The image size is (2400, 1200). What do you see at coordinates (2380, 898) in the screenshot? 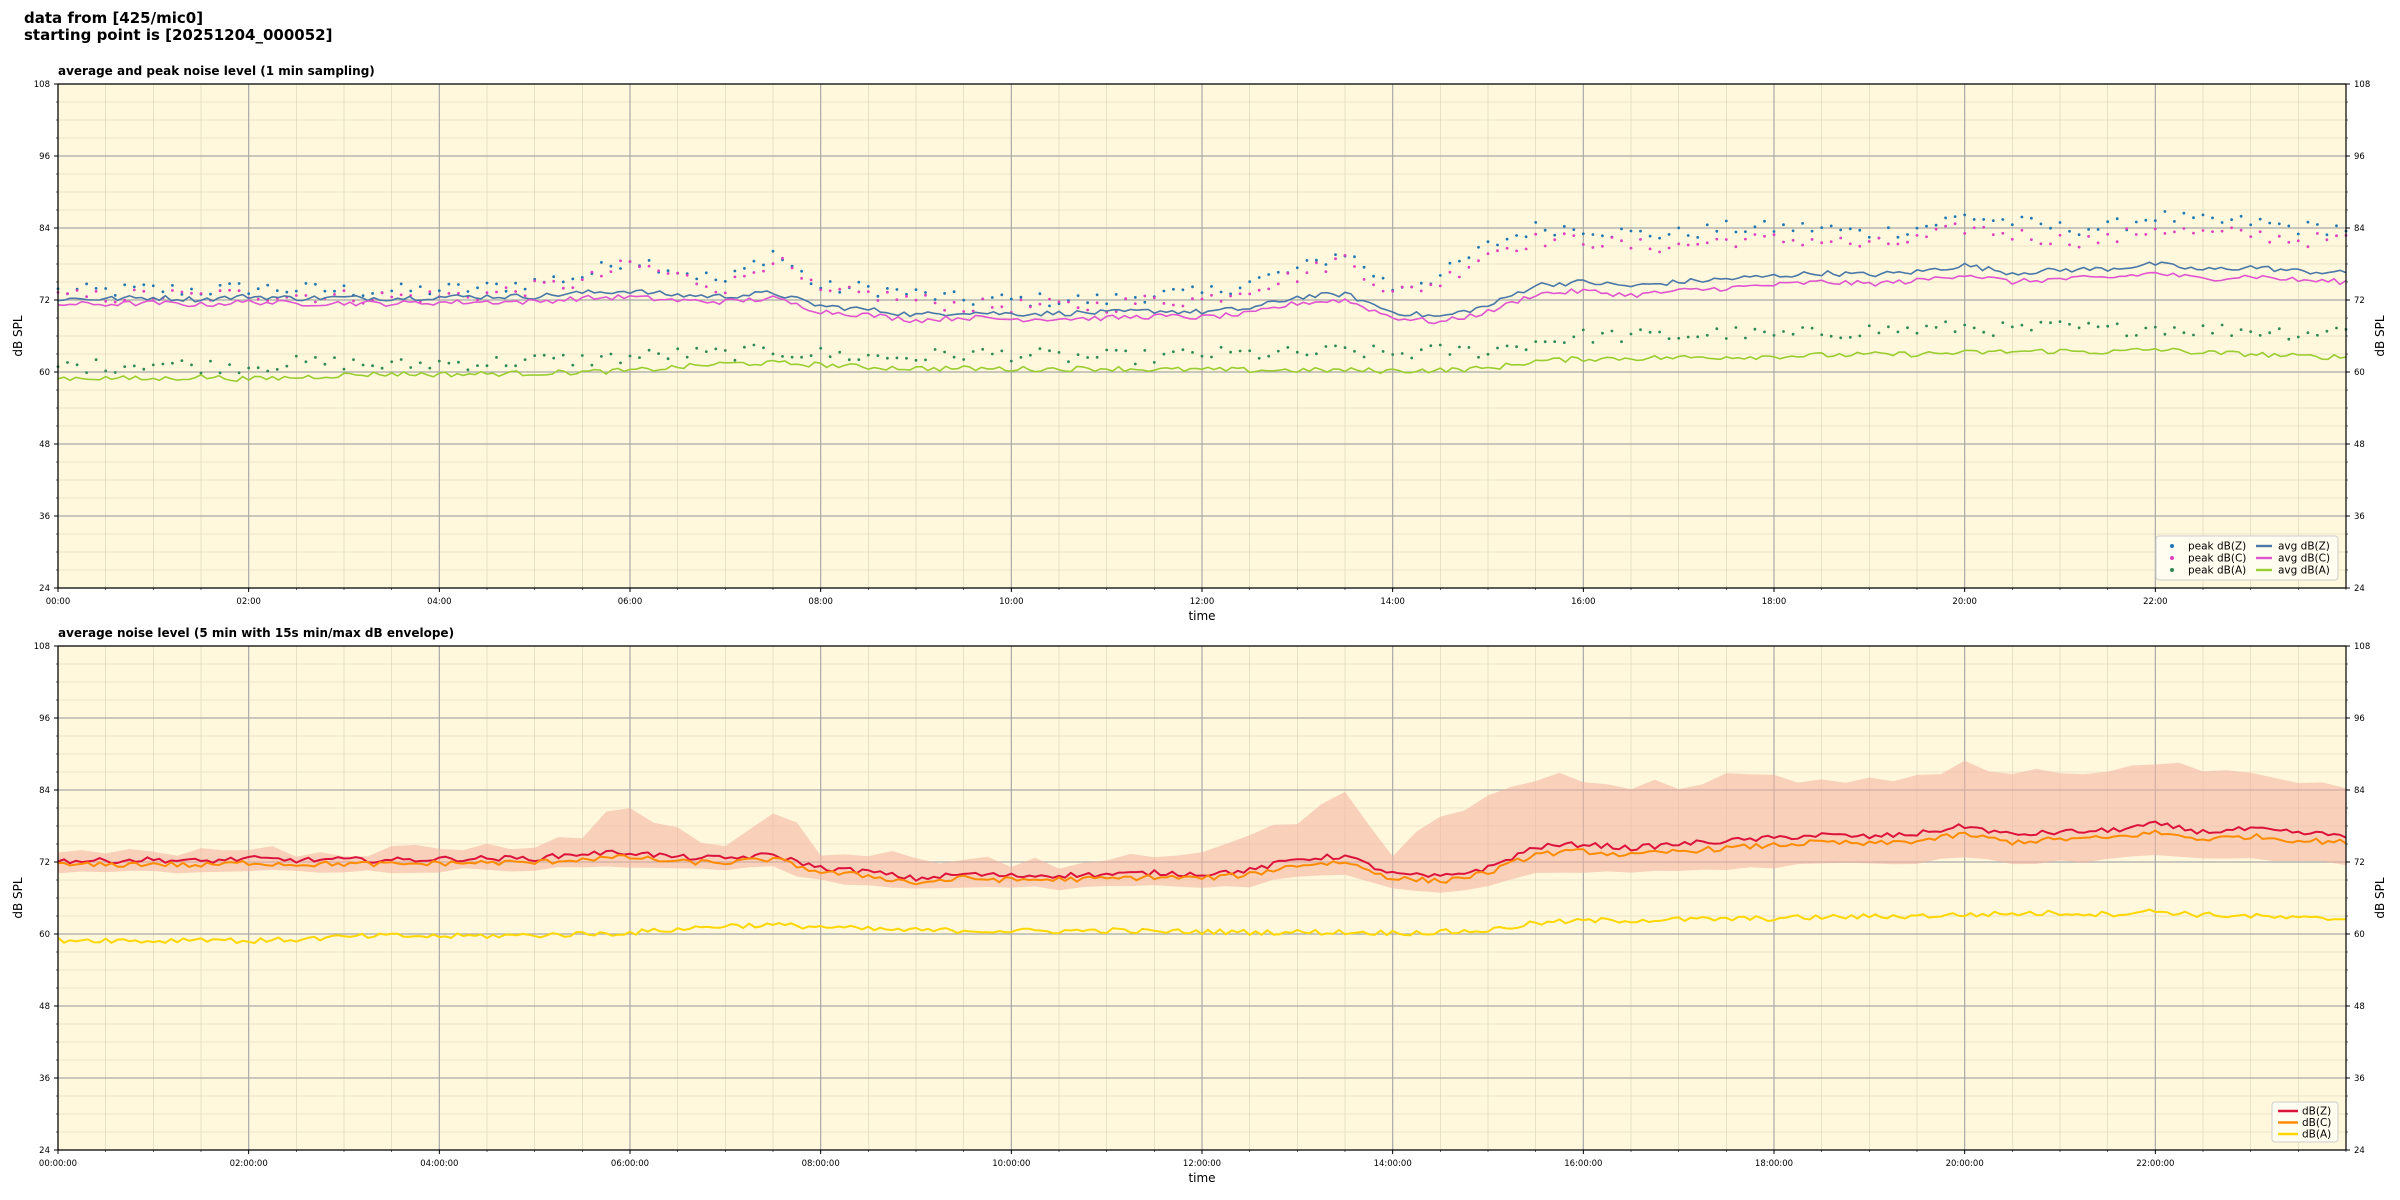
I see `y-axis-label-right: dB SPL` at bounding box center [2380, 898].